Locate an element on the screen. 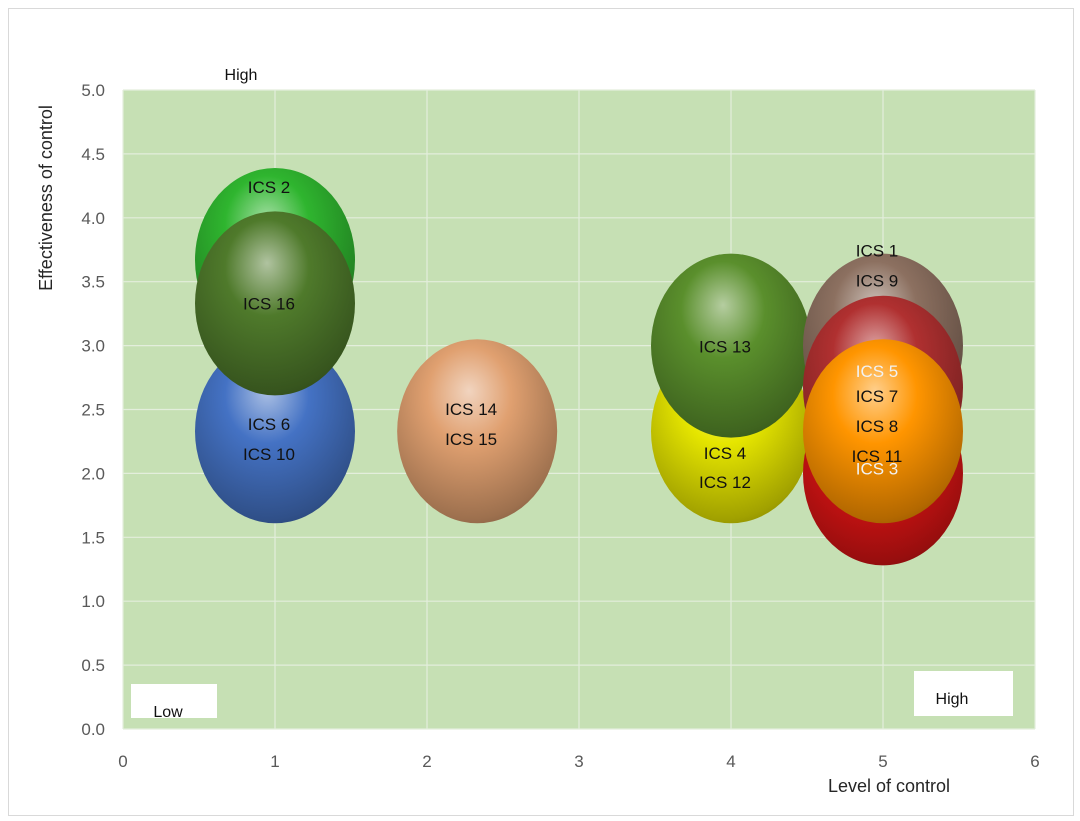 This screenshot has height=821, width=1080. bubble-label: ICS 4 is located at coordinates (725, 453).